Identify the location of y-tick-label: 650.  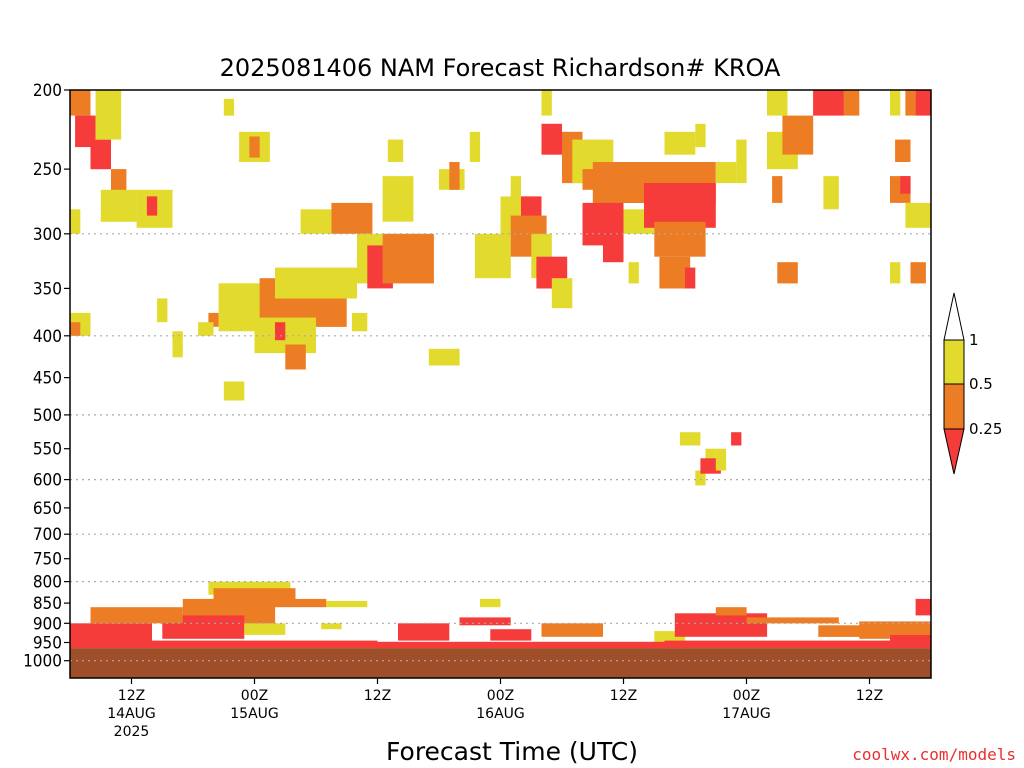
(47, 509).